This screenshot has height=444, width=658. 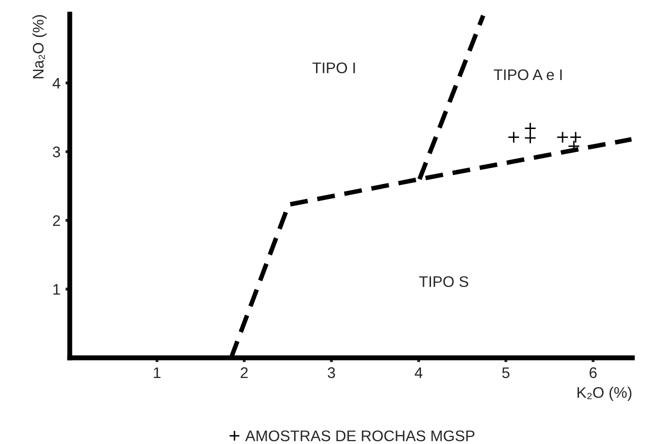 What do you see at coordinates (39, 46) in the screenshot?
I see `y-axis-title: Na₂O (%)` at bounding box center [39, 46].